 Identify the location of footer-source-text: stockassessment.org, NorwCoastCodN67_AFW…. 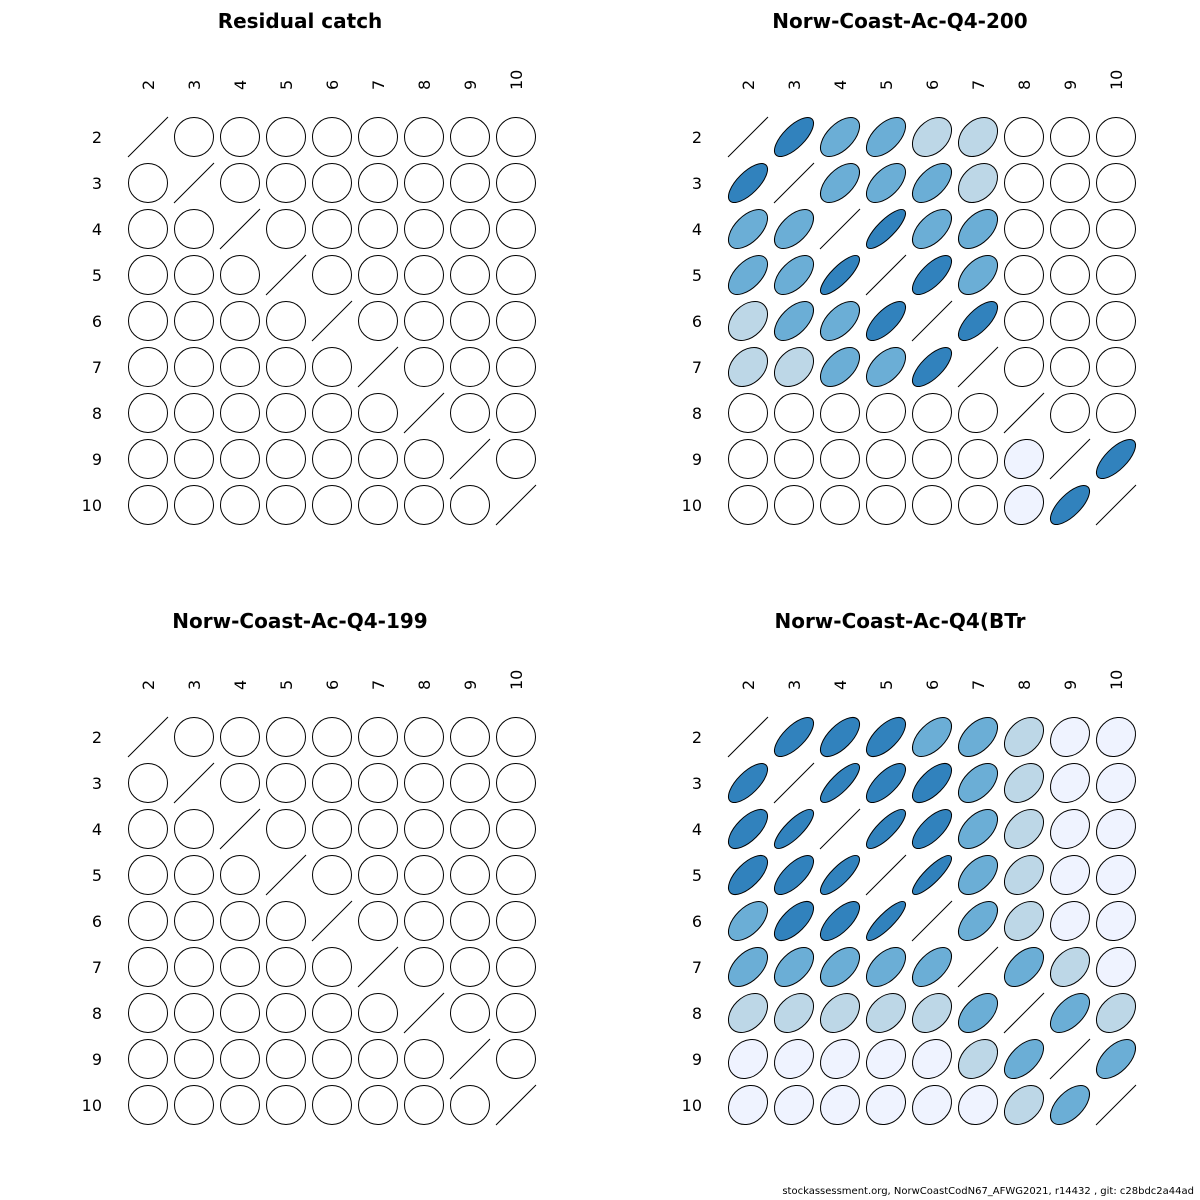
(988, 1191).